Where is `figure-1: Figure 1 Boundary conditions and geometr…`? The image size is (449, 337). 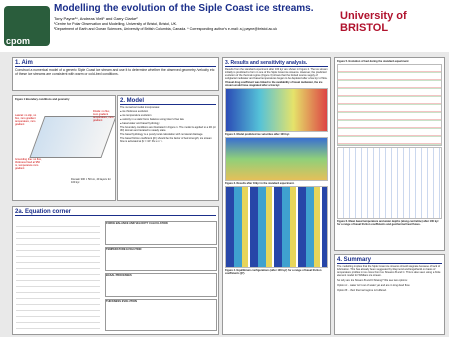
figure-1: Figure 1 Boundary conditions and geometr… is located at coordinates (64, 148).